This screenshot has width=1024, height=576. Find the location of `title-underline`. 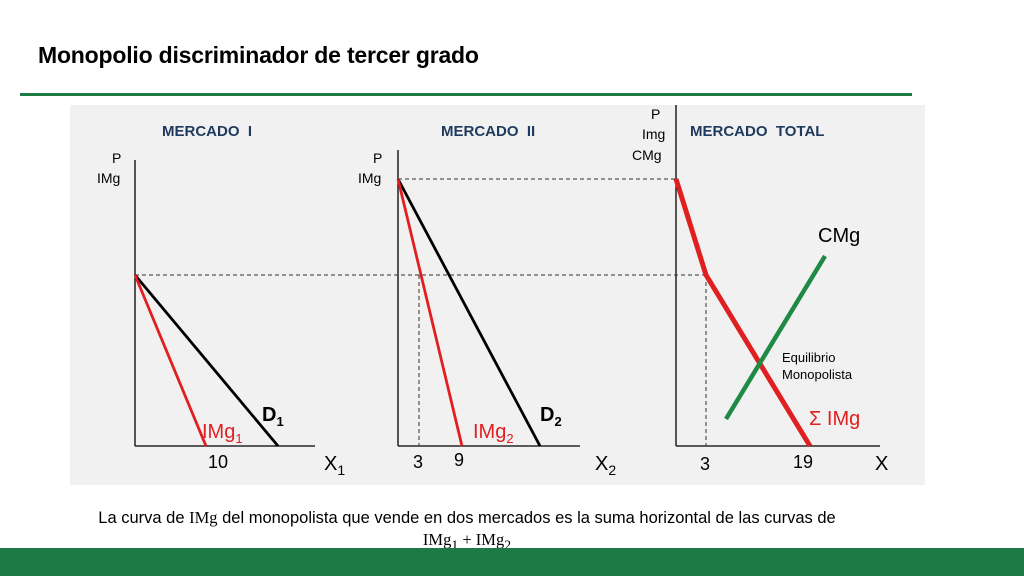

title-underline is located at coordinates (466, 94).